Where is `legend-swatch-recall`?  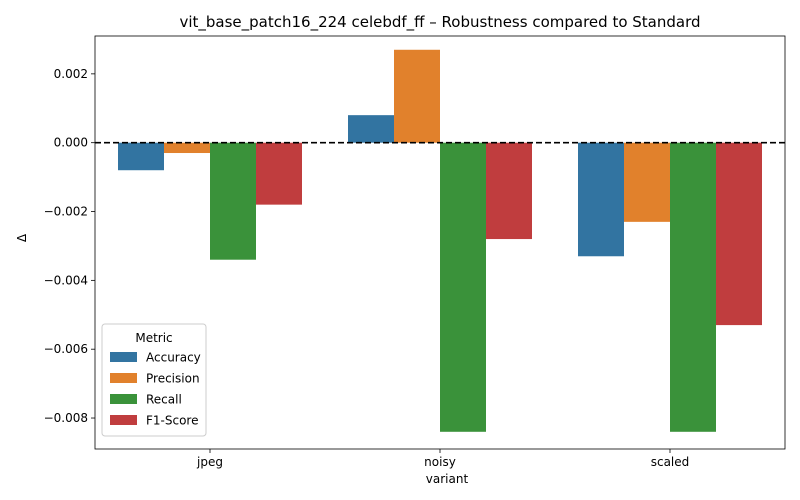
legend-swatch-recall is located at coordinates (123, 399).